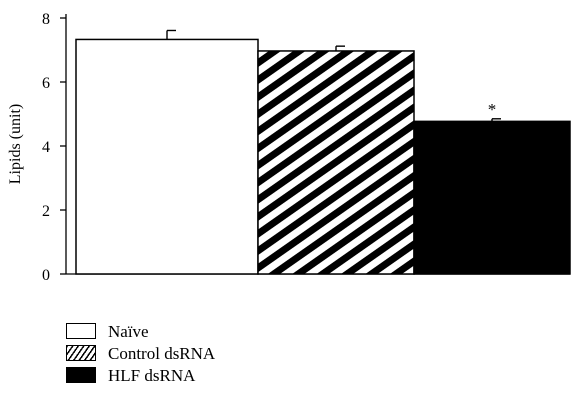  I want to click on significance-marker: *, so click(492, 109).